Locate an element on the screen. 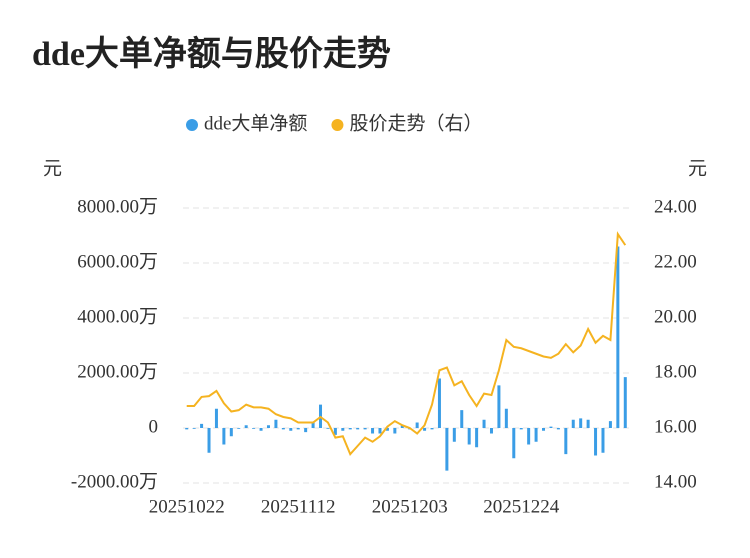 The image size is (750, 558). x-tick-label: 20251112 is located at coordinates (298, 506).